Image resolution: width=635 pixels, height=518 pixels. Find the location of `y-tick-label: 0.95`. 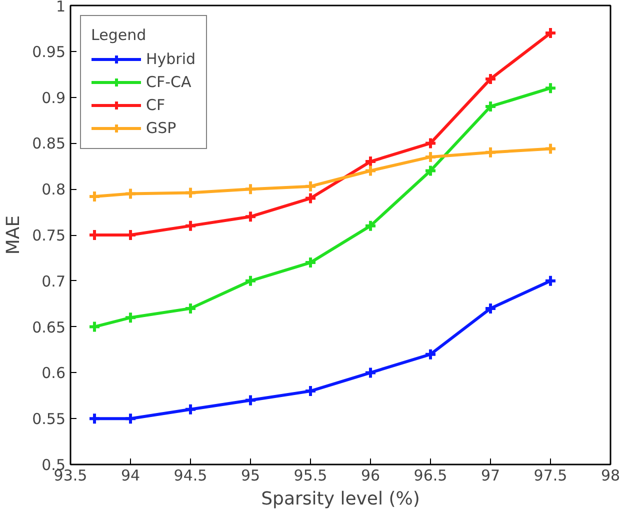

y-tick-label: 0.95 is located at coordinates (49, 51).